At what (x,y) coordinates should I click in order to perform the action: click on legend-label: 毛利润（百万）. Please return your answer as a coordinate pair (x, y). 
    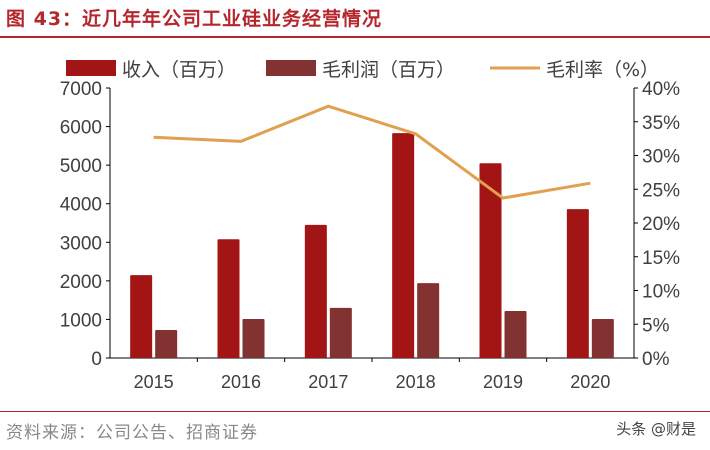
    Looking at the image, I should click on (388, 70).